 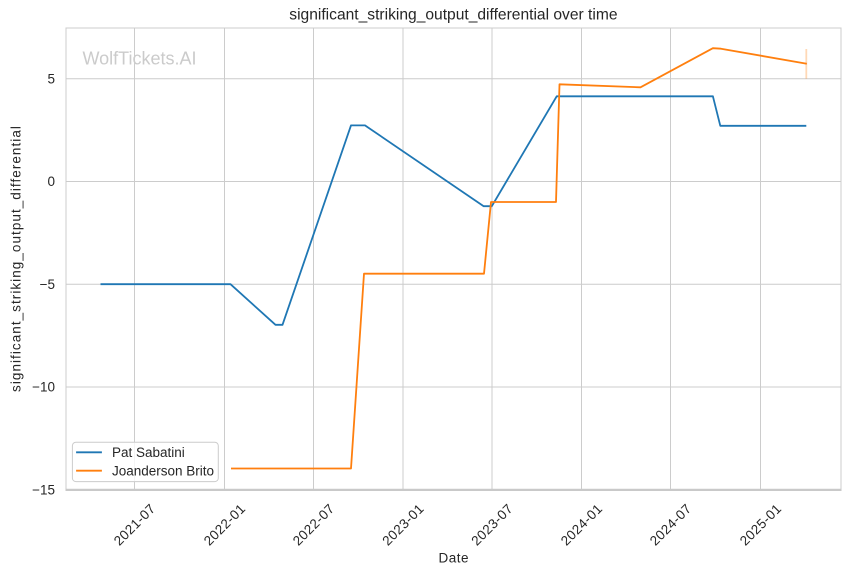 I want to click on svg-text: −10, so click(x=43, y=387).